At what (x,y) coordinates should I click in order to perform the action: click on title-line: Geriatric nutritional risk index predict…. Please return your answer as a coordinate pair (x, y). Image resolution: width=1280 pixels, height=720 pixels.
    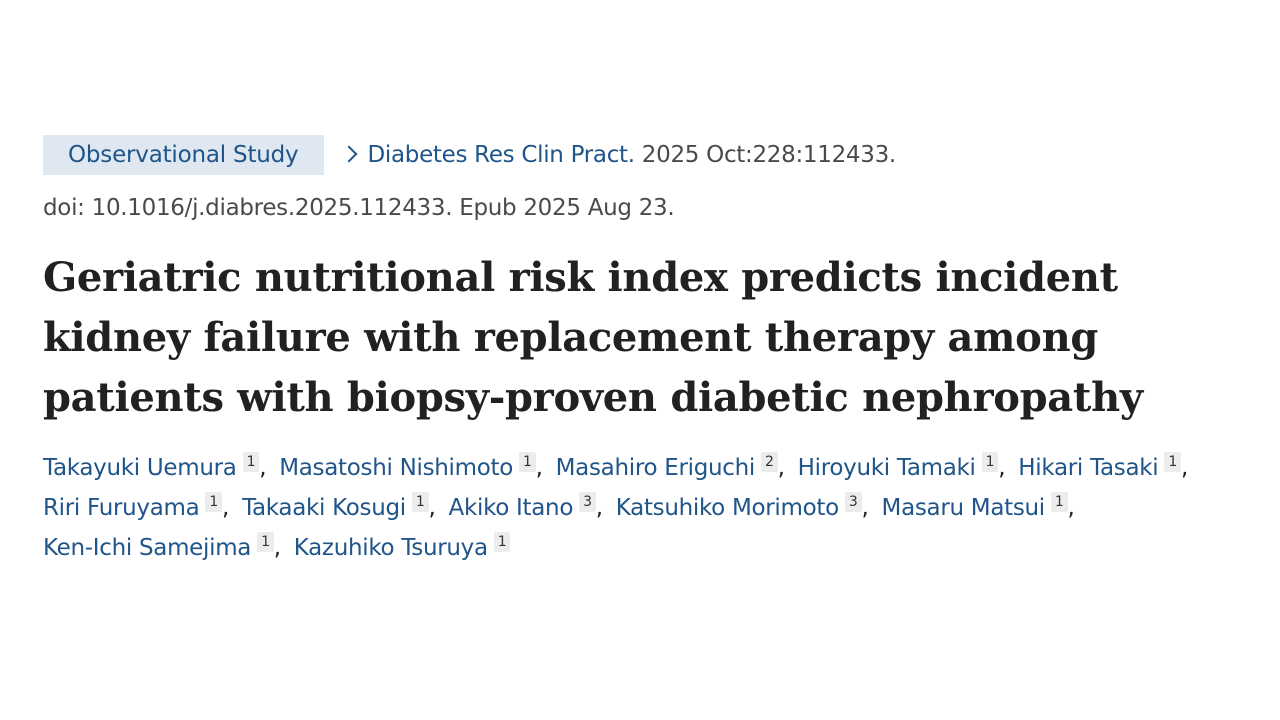
    Looking at the image, I should click on (580, 277).